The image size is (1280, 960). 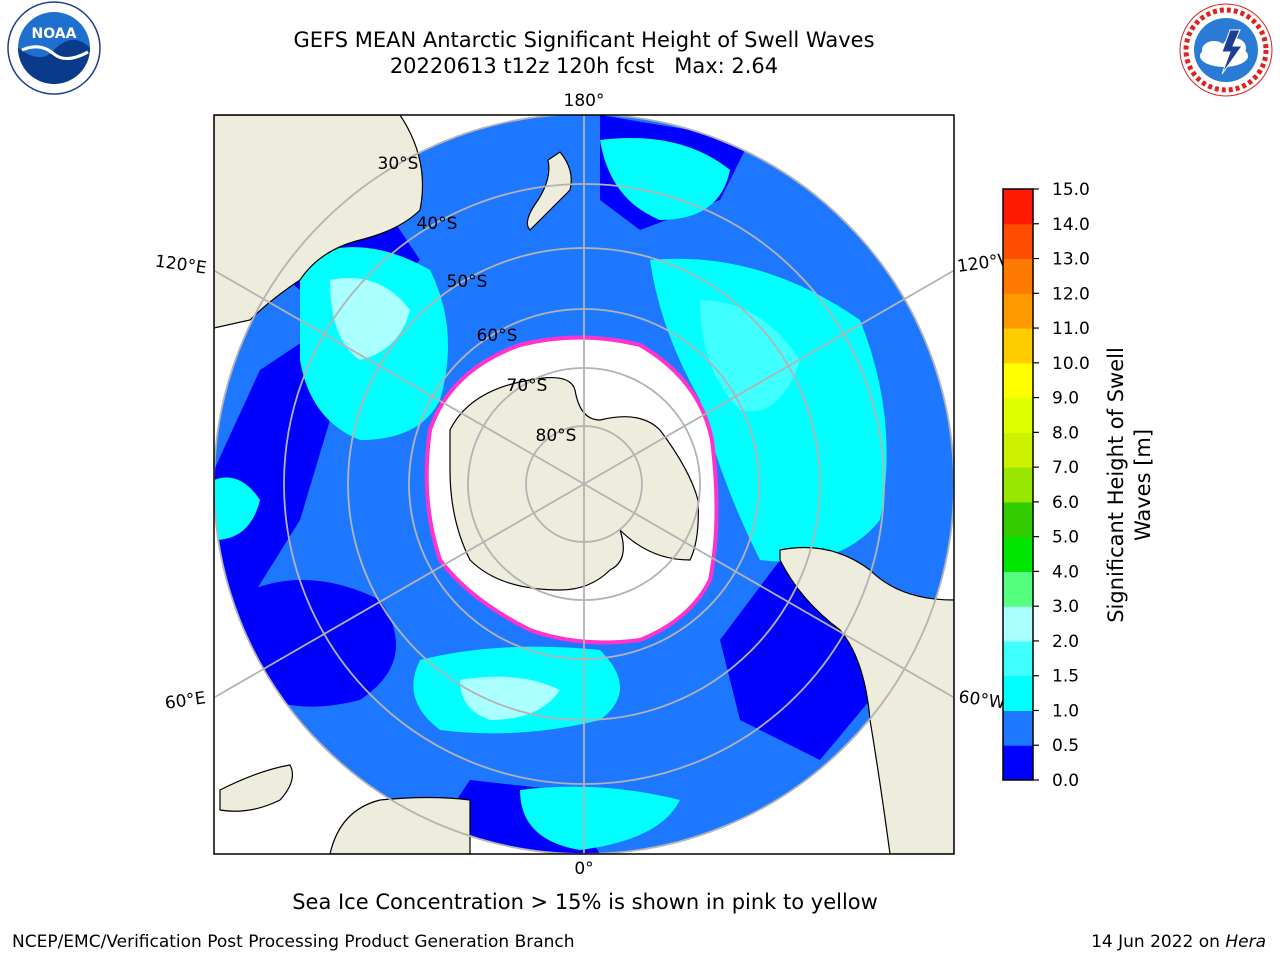 I want to click on australia, so click(x=319, y=222).